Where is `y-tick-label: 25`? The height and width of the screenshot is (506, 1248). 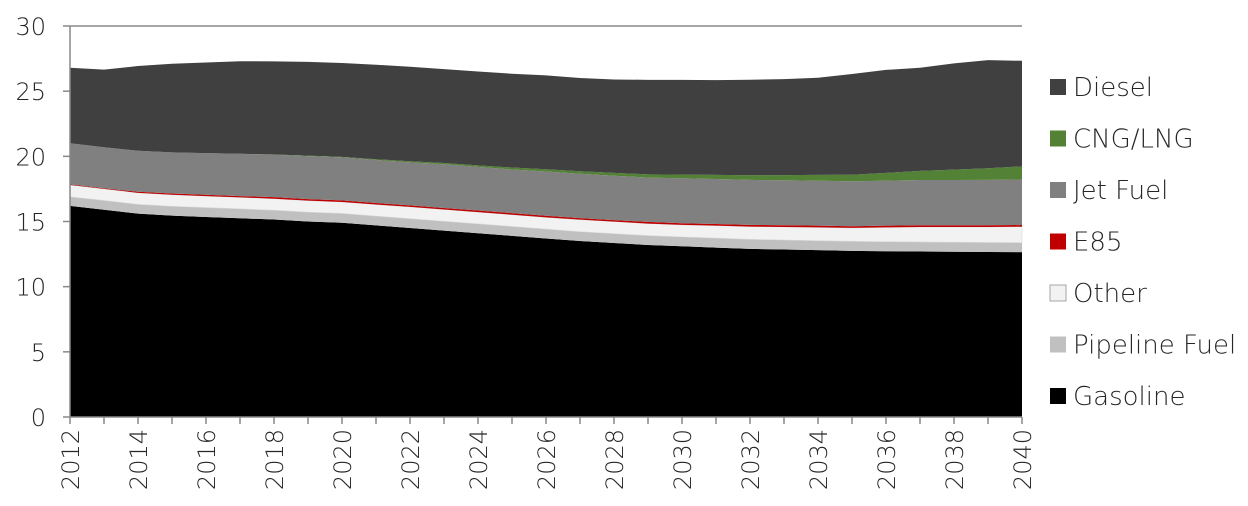 y-tick-label: 25 is located at coordinates (30, 92).